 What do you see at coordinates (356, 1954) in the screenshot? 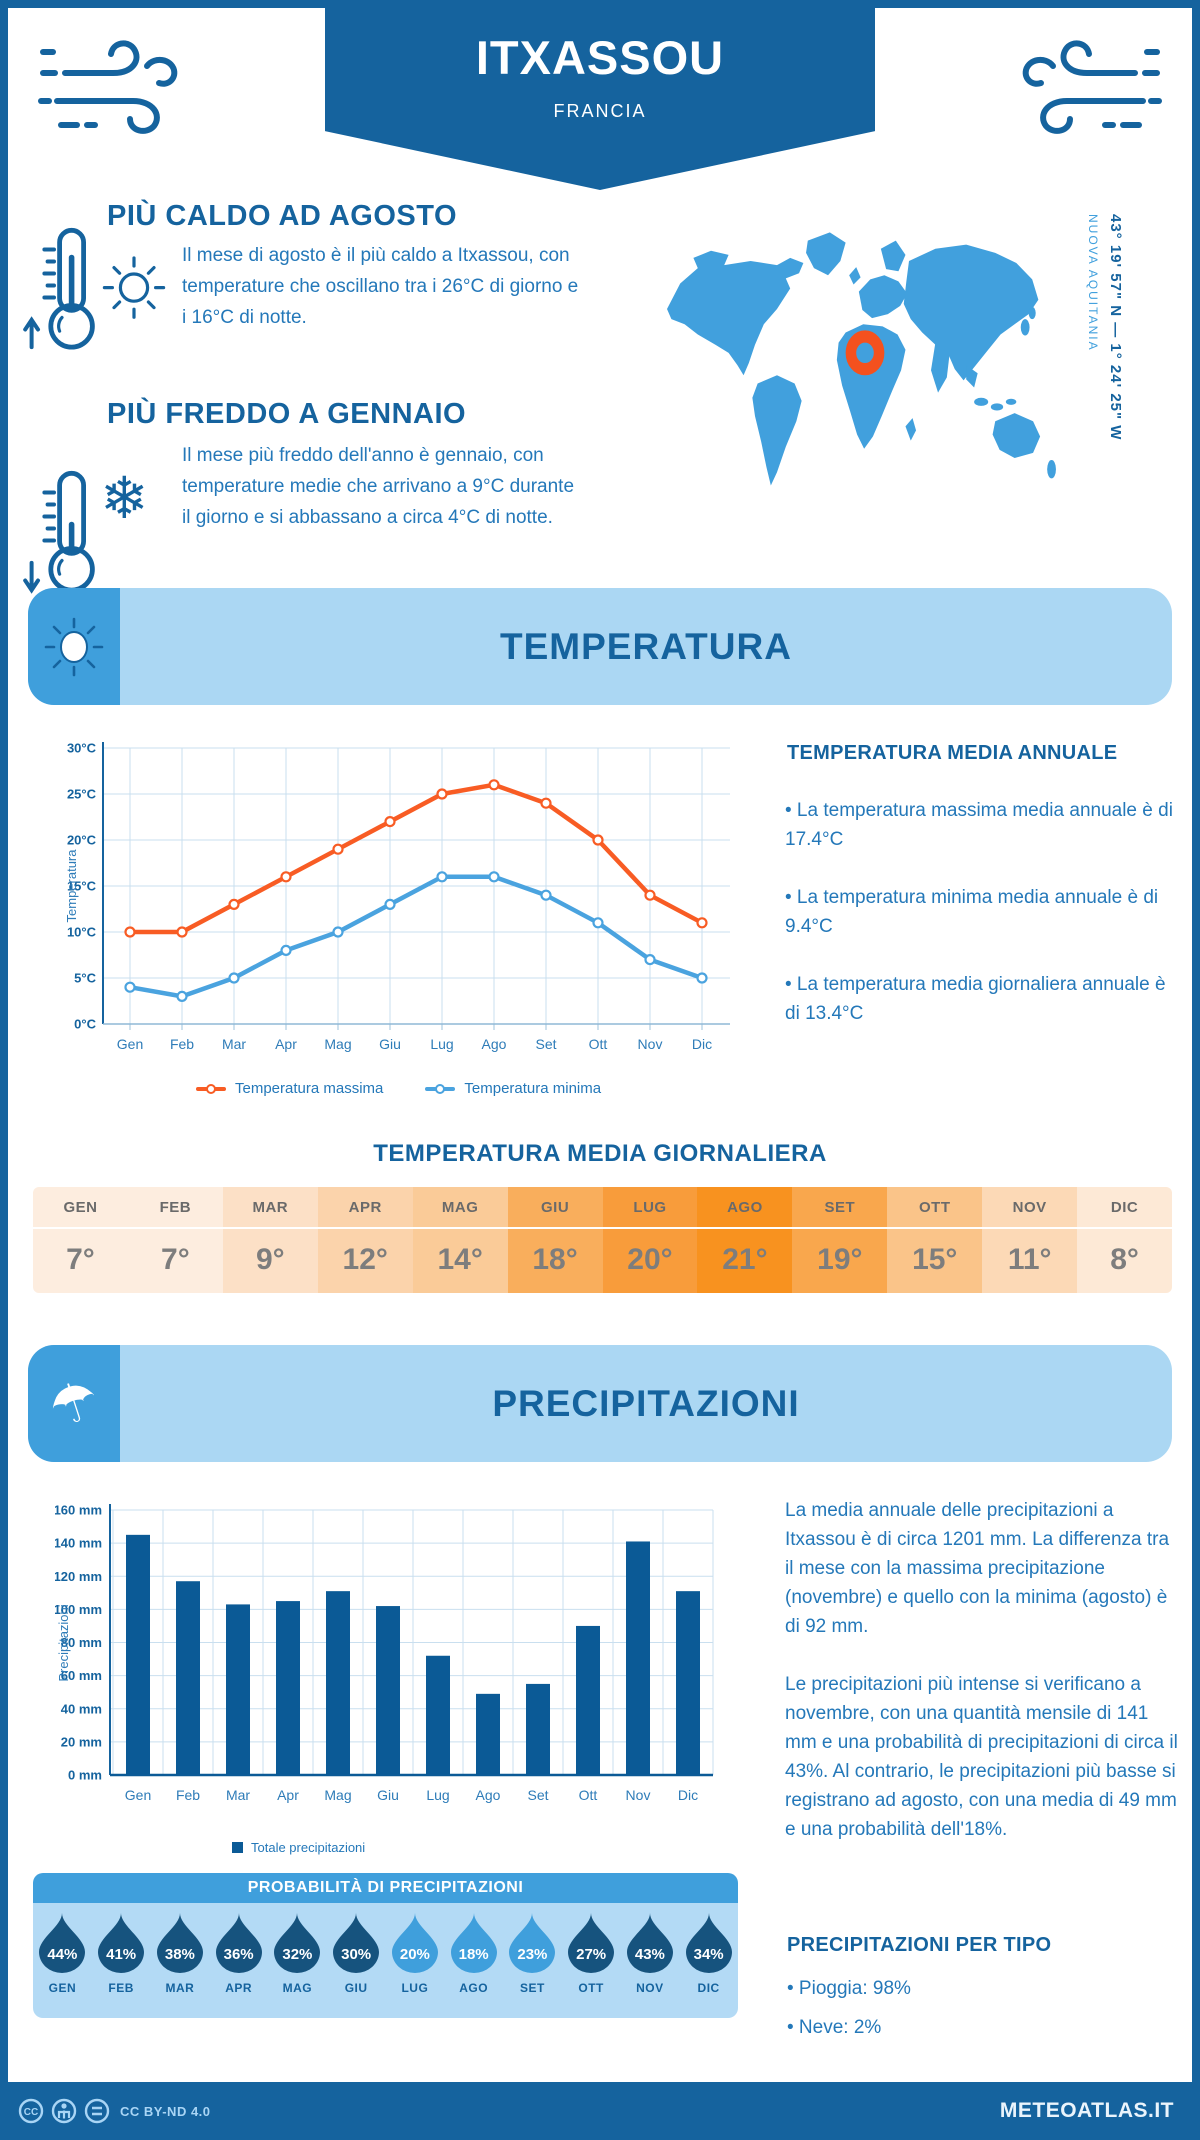
I see `probability-value: 30%` at bounding box center [356, 1954].